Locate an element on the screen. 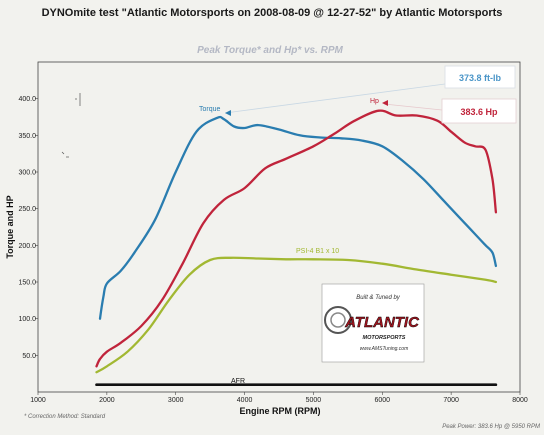 Image resolution: width=544 pixels, height=435 pixels. series-label-hp: Hp is located at coordinates (374, 101).